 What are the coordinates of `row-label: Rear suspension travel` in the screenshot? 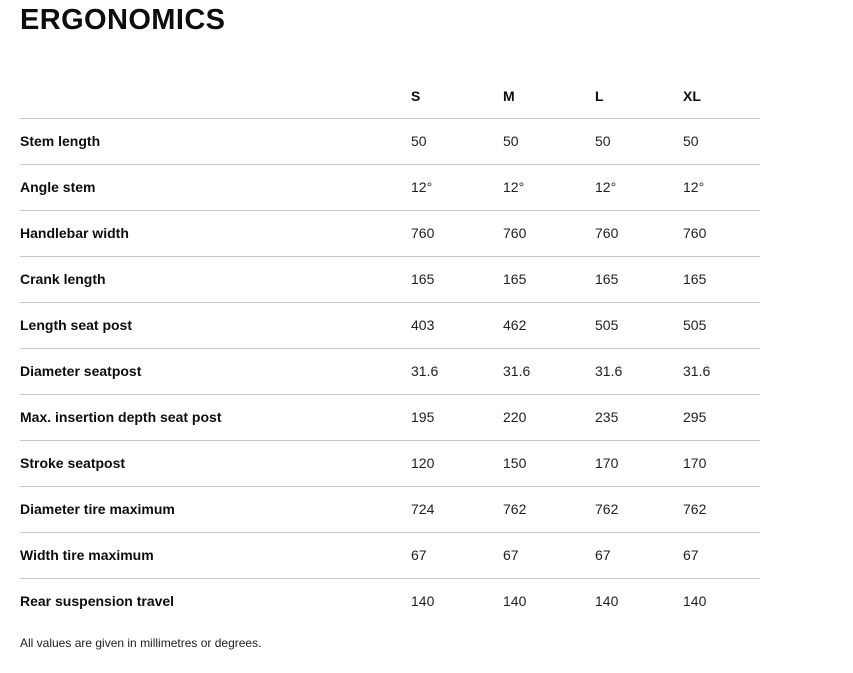 It's located at (97, 601).